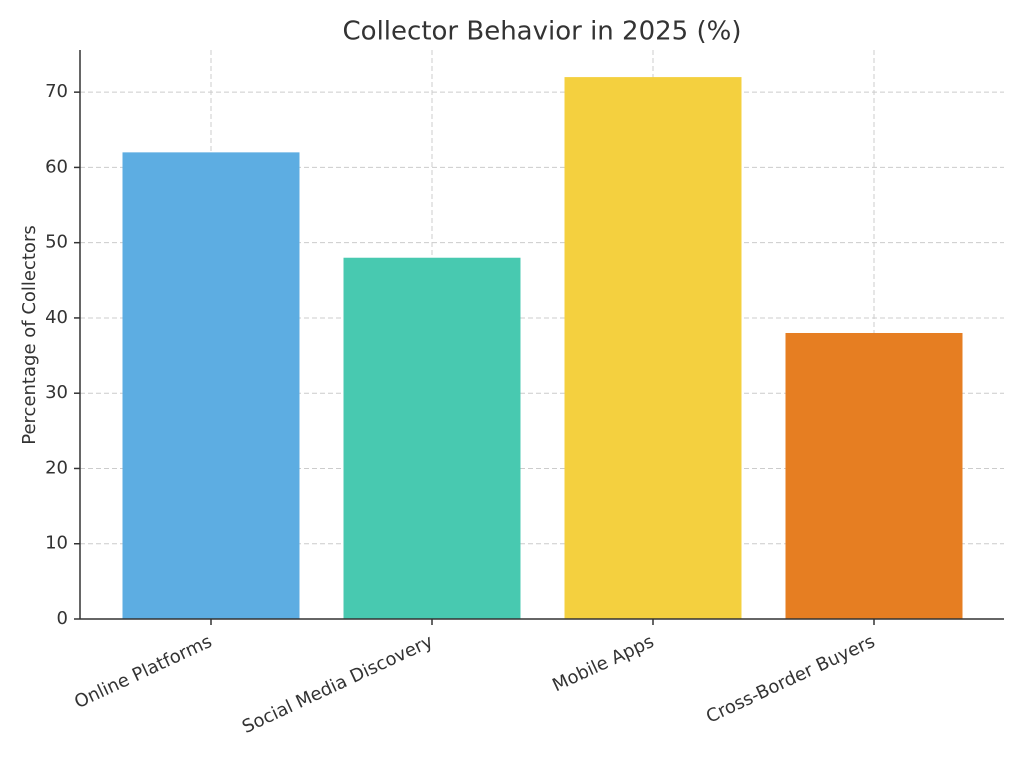 Image resolution: width=1024 pixels, height=768 pixels. Describe the element at coordinates (56, 543) in the screenshot. I see `y-tick-label: 10` at that location.